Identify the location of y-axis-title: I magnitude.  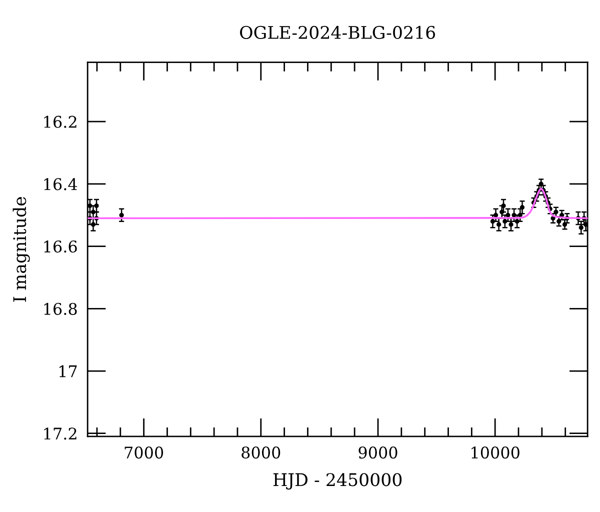
(21, 249).